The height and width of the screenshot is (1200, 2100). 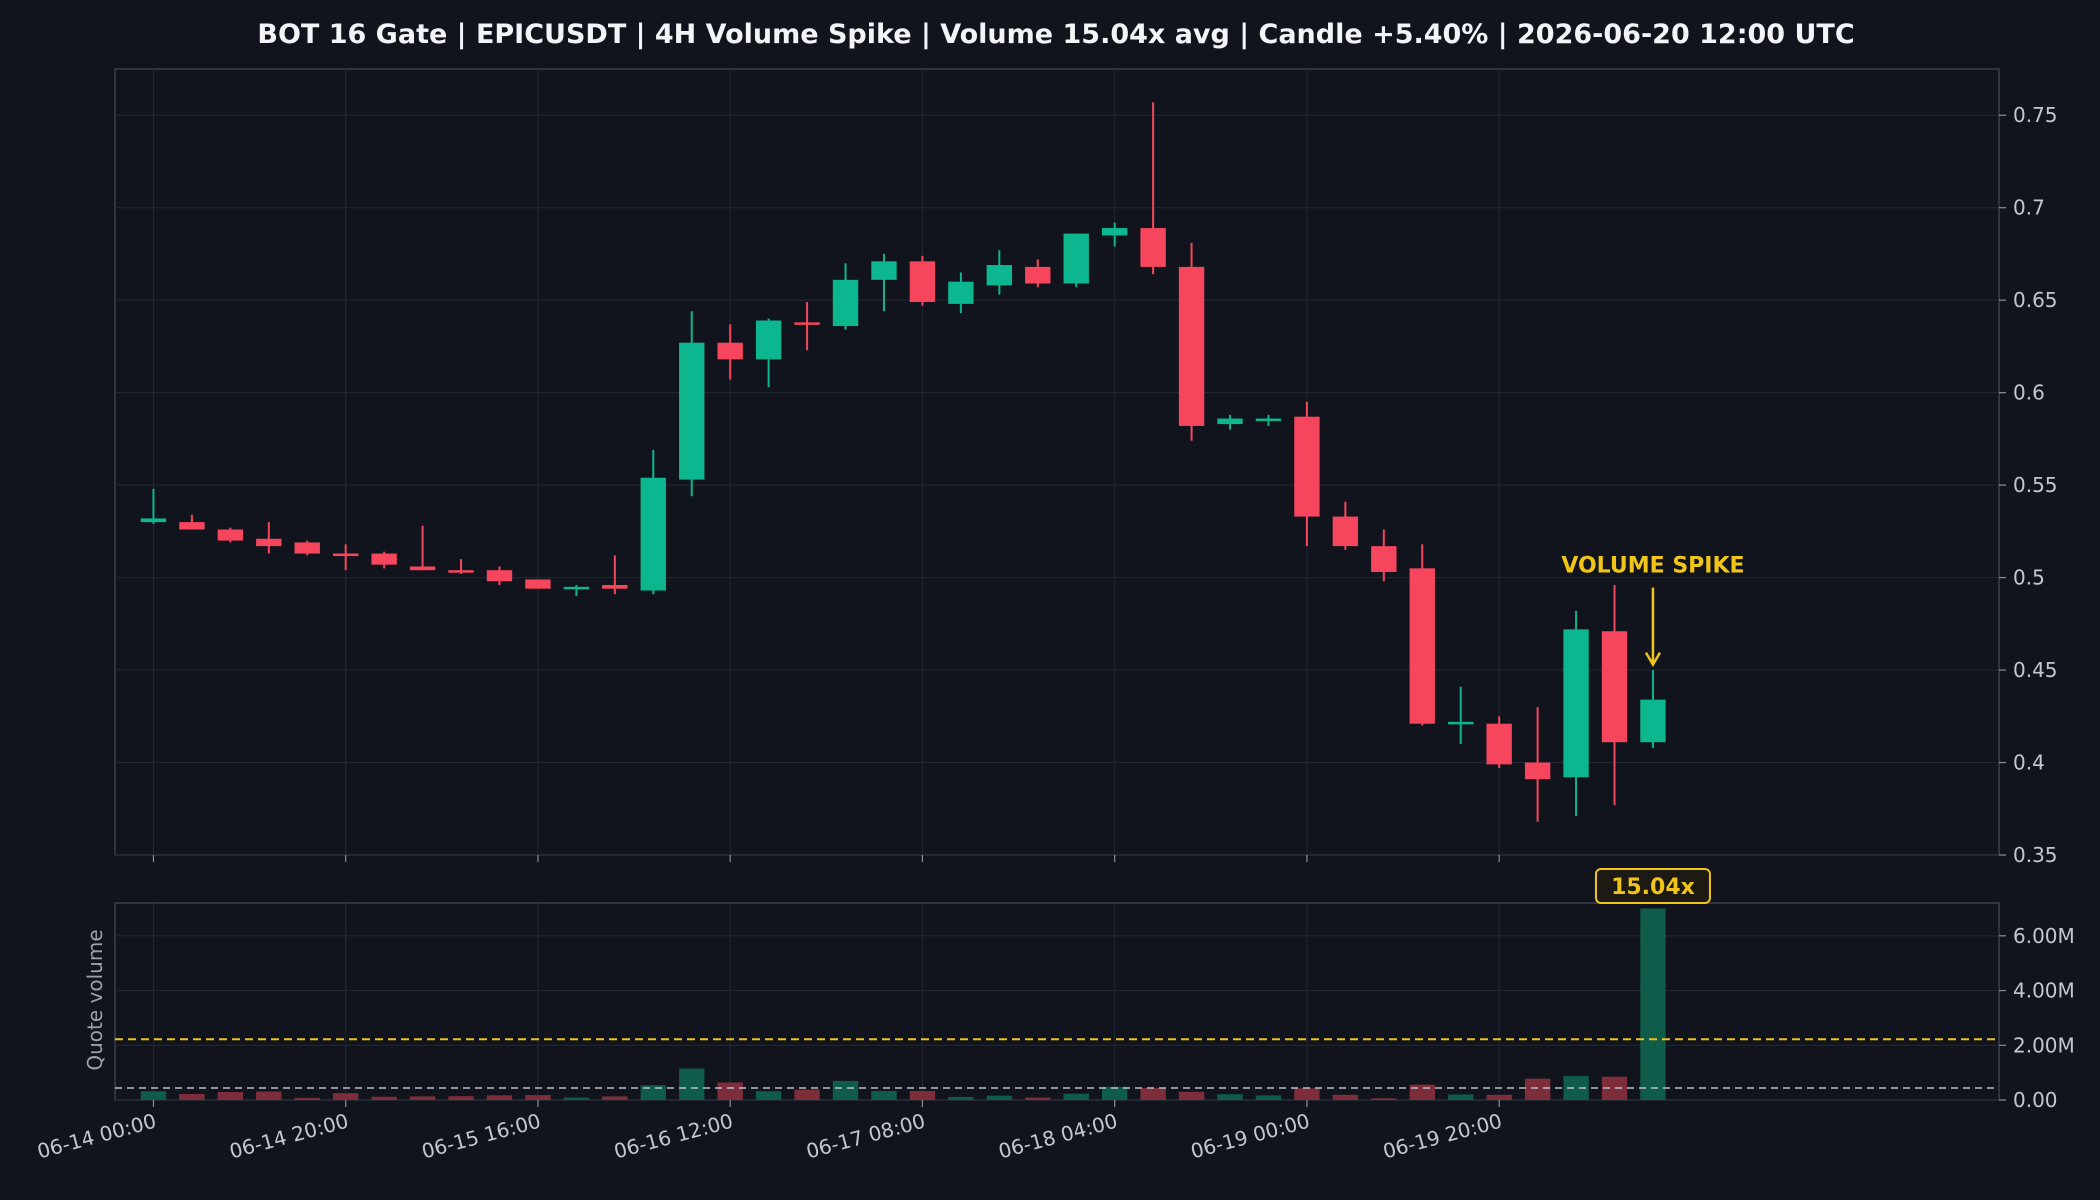 What do you see at coordinates (2035, 1100) in the screenshot?
I see `volume-tick-label: 0.00` at bounding box center [2035, 1100].